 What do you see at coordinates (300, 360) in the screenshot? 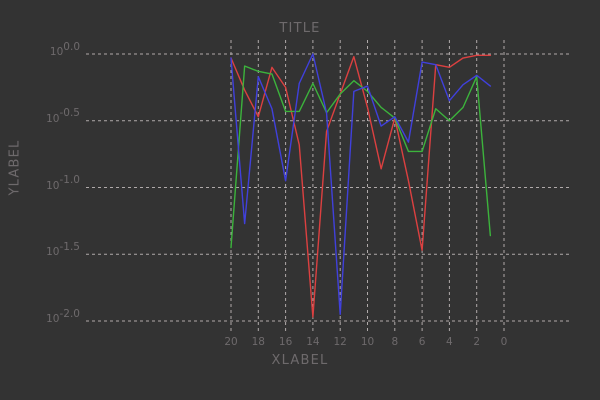
I see `x-axis-label: XLABEL` at bounding box center [300, 360].